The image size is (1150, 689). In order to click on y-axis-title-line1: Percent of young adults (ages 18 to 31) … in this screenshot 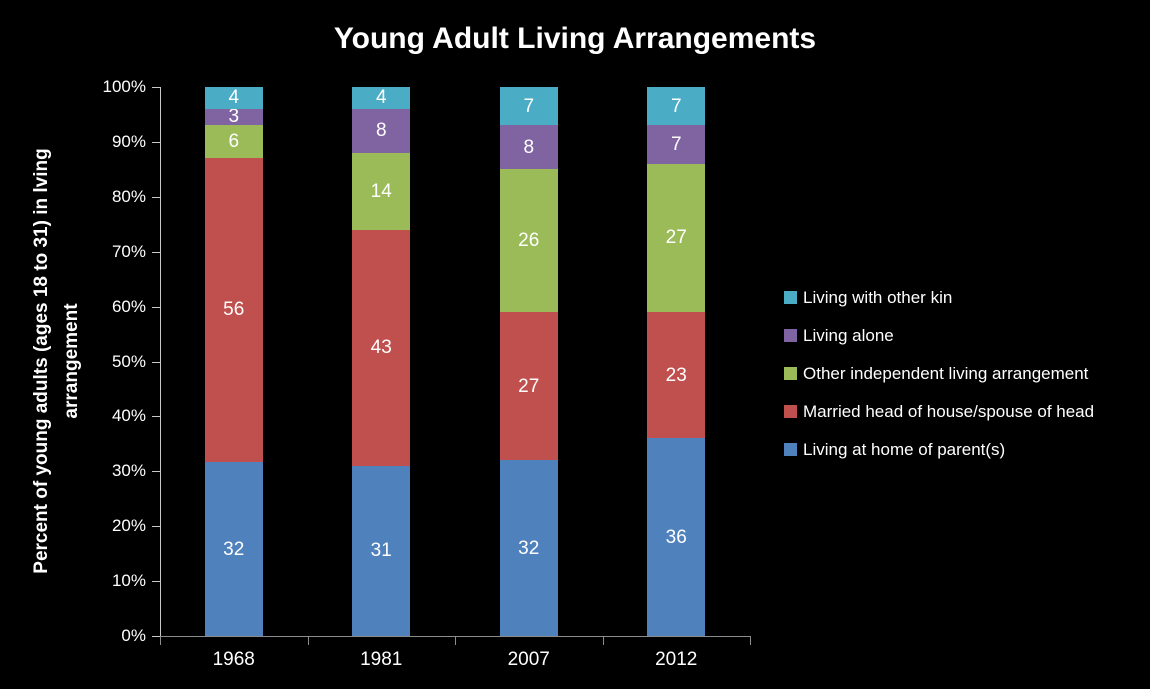, I will do `click(41, 361)`.